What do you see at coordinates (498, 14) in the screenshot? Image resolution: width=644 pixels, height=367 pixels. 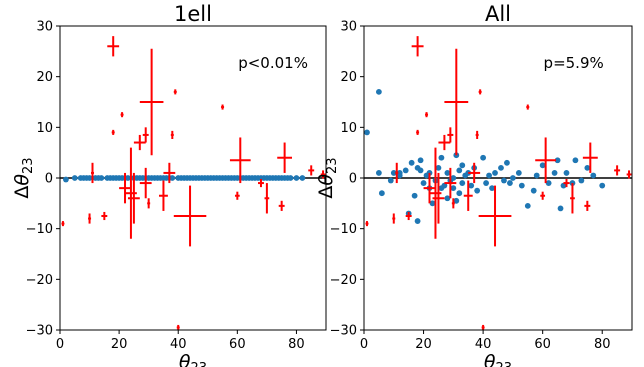 I see `chart-title: All` at bounding box center [498, 14].